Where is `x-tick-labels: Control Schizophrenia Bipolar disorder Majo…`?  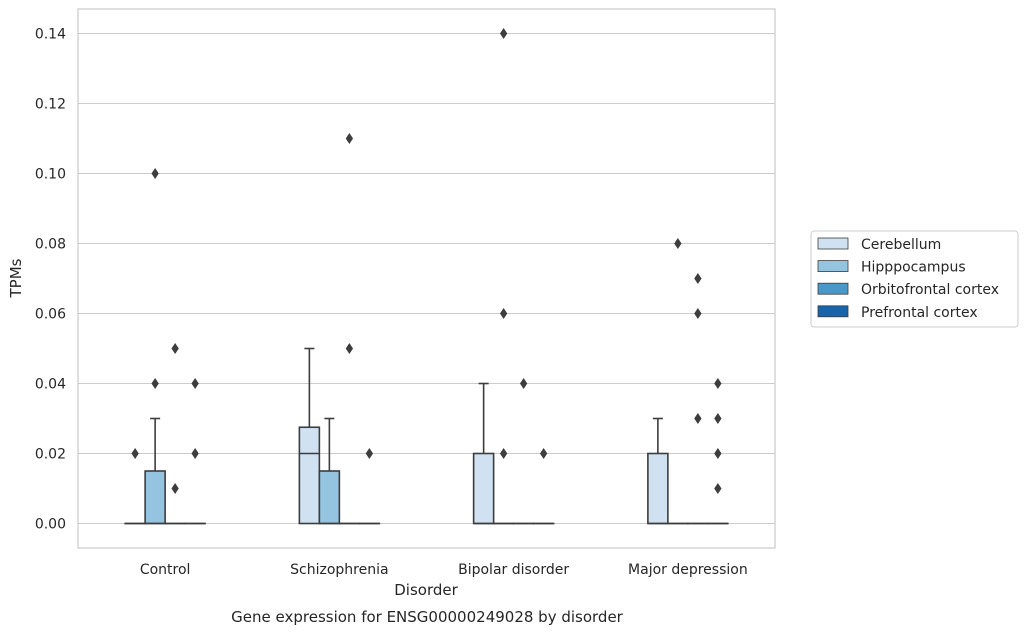 x-tick-labels: Control Schizophrenia Bipolar disorder Majo… is located at coordinates (444, 570).